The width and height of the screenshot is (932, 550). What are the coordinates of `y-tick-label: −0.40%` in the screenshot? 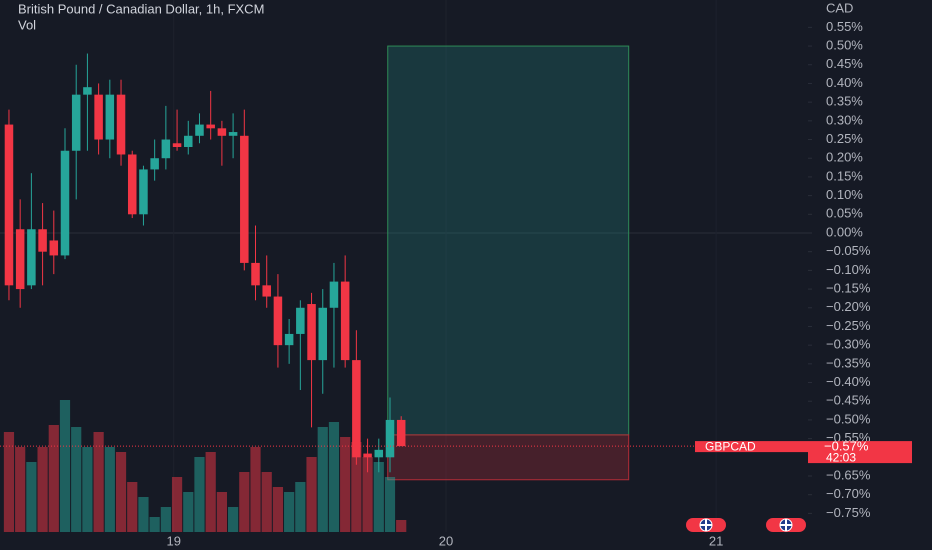 It's located at (848, 381).